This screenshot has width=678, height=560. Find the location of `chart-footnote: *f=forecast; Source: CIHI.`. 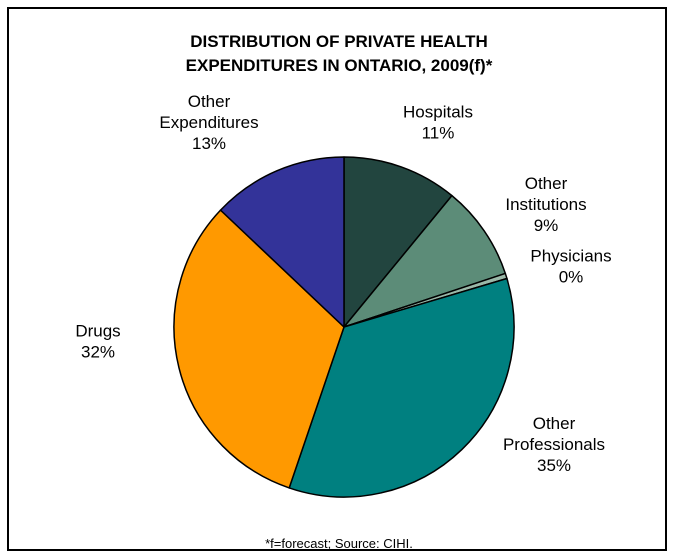

chart-footnote: *f=forecast; Source: CIHI. is located at coordinates (339, 543).